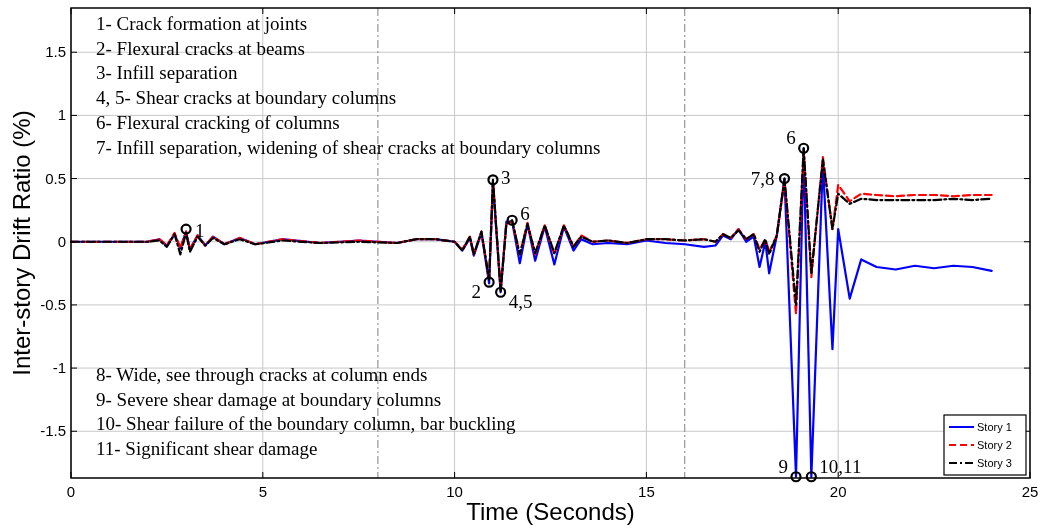 This screenshot has height=528, width=1041. What do you see at coordinates (200, 48) in the screenshot?
I see `annotation: 2- Flexural cracks at beams` at bounding box center [200, 48].